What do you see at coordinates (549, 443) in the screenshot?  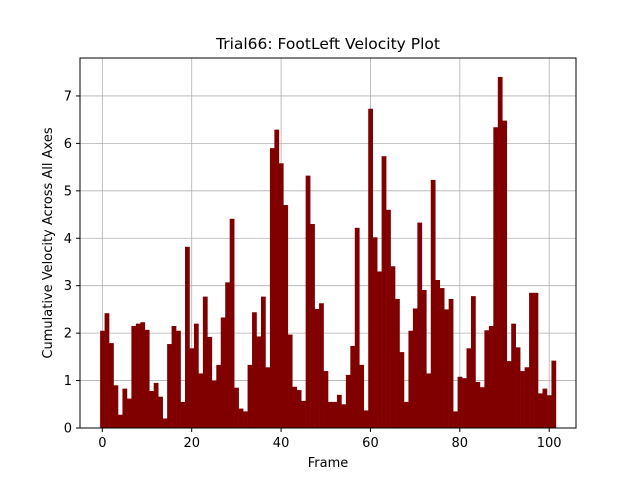 I see `x-tick-label: 100` at bounding box center [549, 443].